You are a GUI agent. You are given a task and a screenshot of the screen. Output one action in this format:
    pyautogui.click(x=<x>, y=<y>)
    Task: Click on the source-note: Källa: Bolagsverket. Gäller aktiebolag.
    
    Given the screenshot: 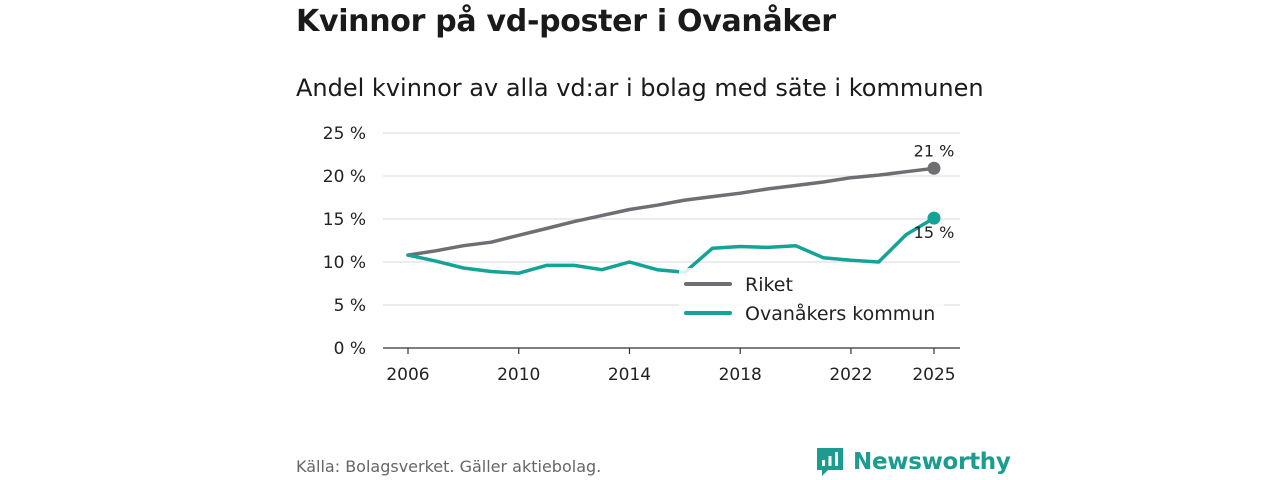 What is the action you would take?
    pyautogui.click(x=449, y=466)
    